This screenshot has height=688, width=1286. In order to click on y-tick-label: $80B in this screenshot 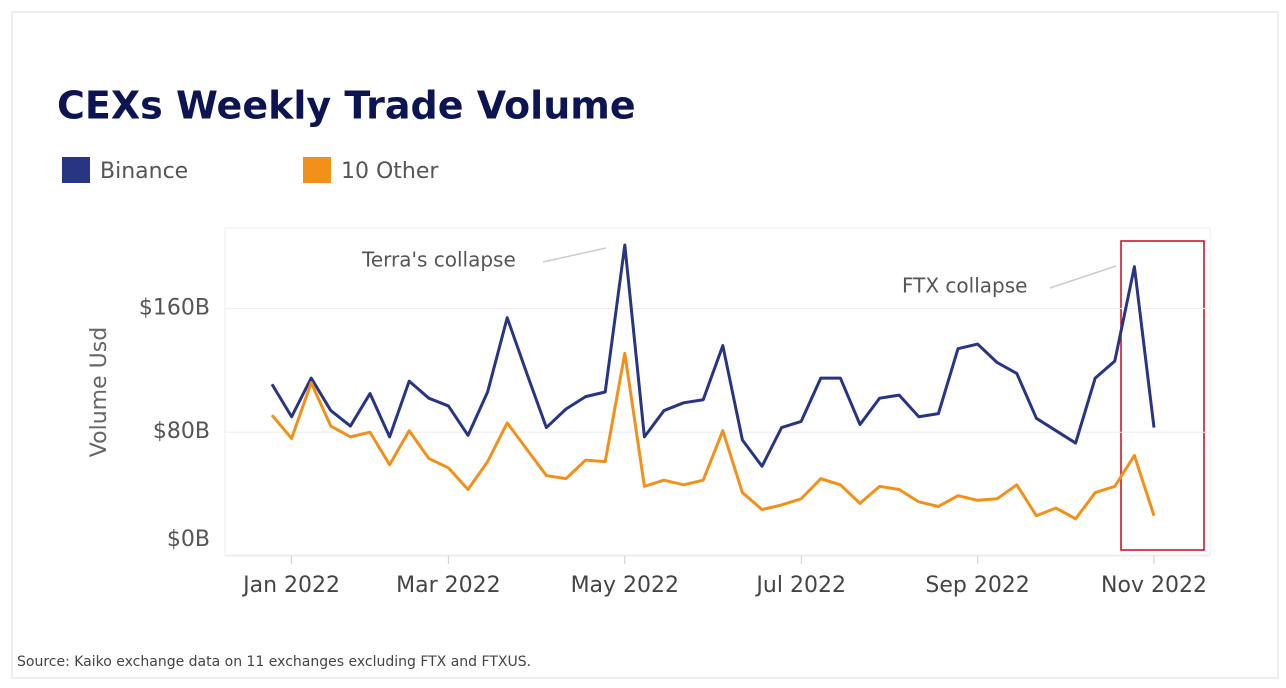, I will do `click(181, 431)`.